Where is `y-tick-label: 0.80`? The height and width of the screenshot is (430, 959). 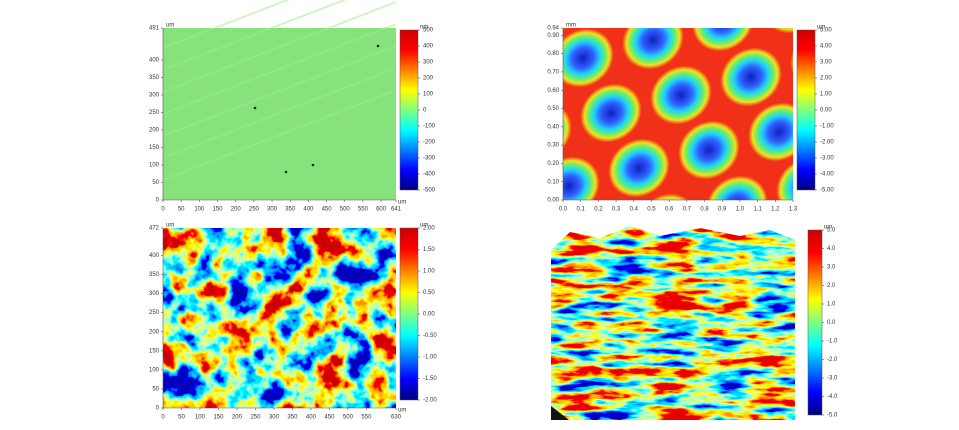 y-tick-label: 0.80 is located at coordinates (553, 54).